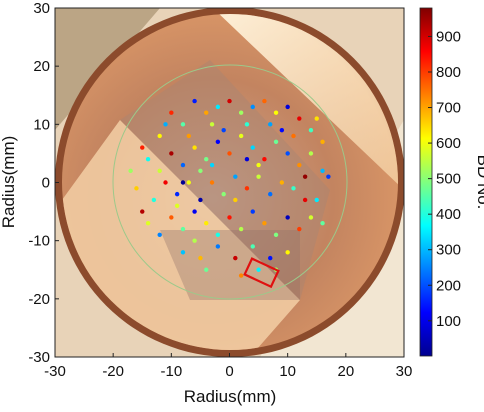 The width and height of the screenshot is (484, 412). Describe the element at coordinates (479, 182) in the screenshot. I see `colorbar-label: BD No.` at that location.